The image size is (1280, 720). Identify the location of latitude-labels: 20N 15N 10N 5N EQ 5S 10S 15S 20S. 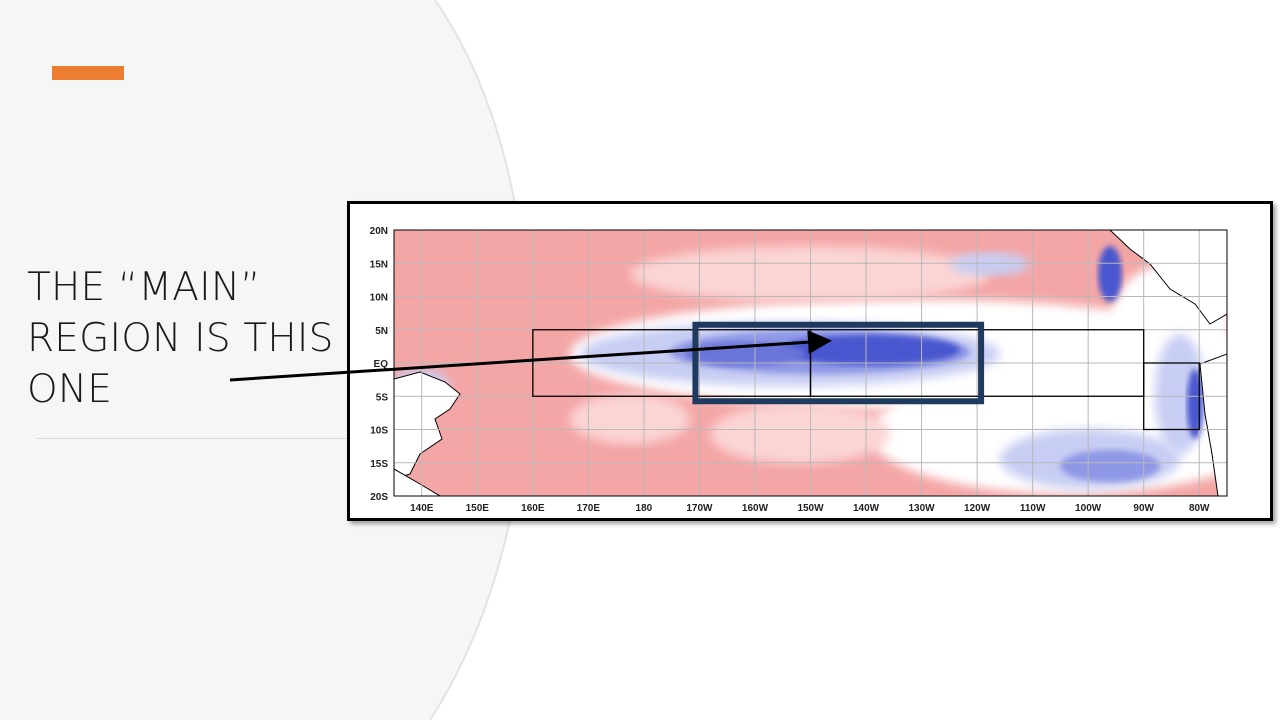
(379, 364).